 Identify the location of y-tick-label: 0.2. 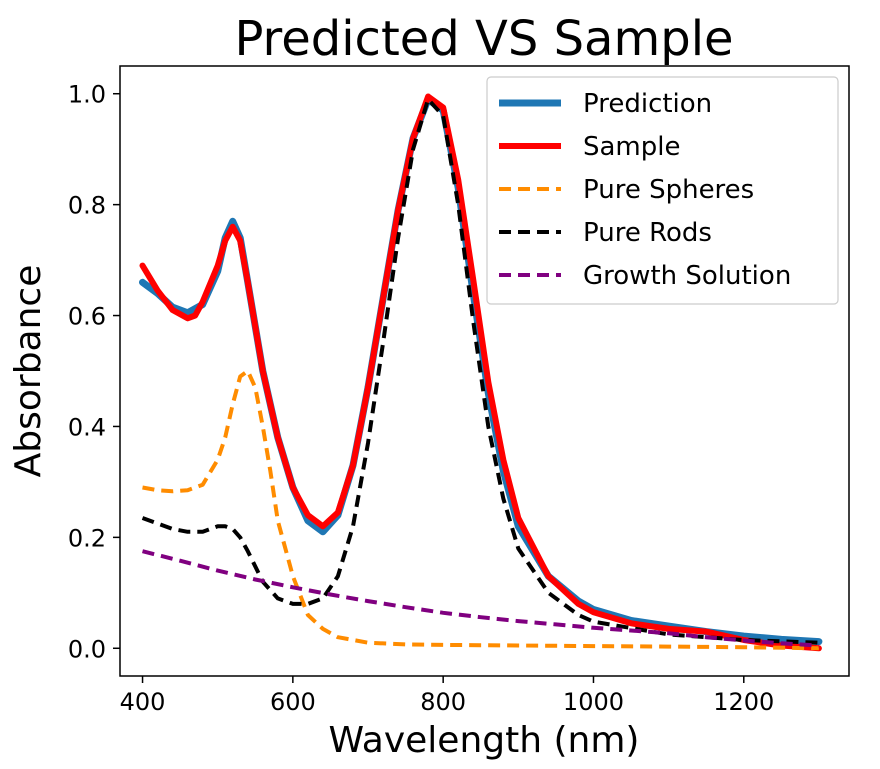
(87, 538).